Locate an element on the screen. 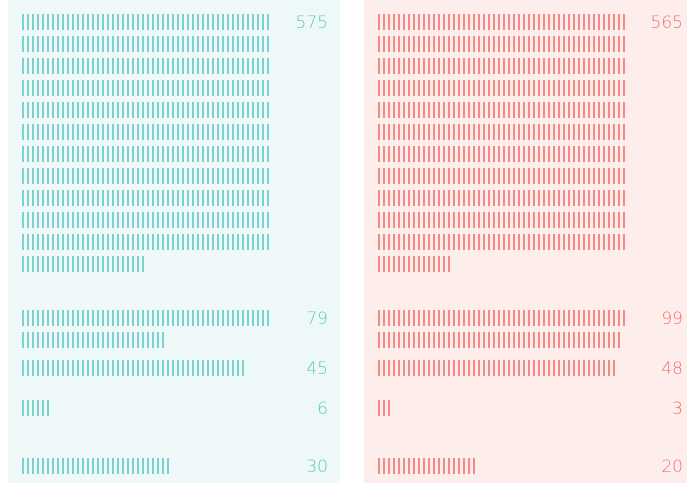 Image resolution: width=687 pixels, height=483 pixels. count-label: 99 is located at coordinates (672, 319).